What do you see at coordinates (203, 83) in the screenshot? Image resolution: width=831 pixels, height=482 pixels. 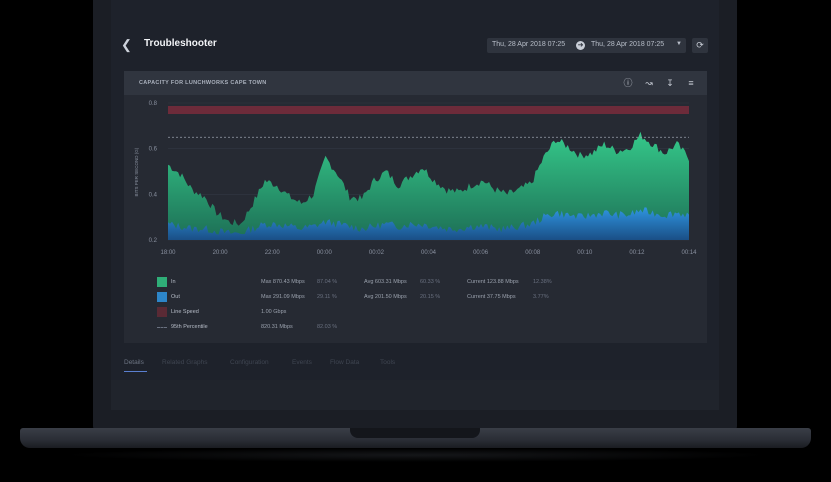 I see `panel-title: CAPACITY FOR LUNCHWORKS CAPE TOWN` at bounding box center [203, 83].